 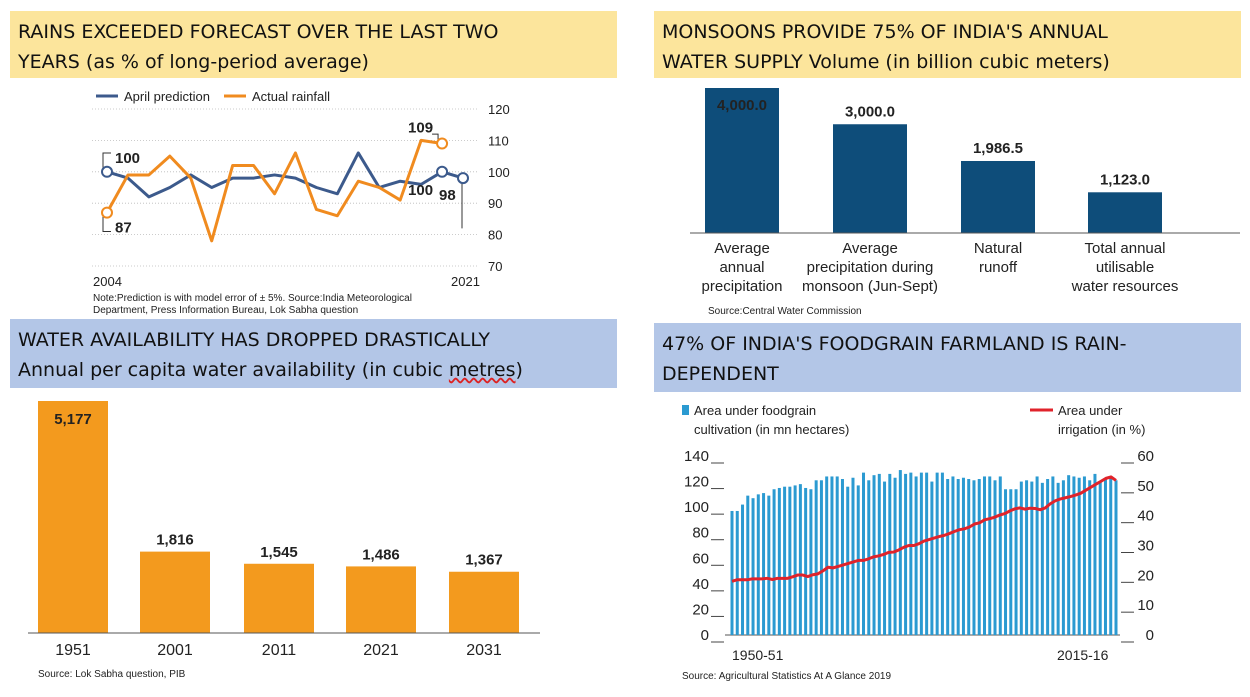 What do you see at coordinates (1090, 410) in the screenshot?
I see `legend-irrigation-line1: Area under` at bounding box center [1090, 410].